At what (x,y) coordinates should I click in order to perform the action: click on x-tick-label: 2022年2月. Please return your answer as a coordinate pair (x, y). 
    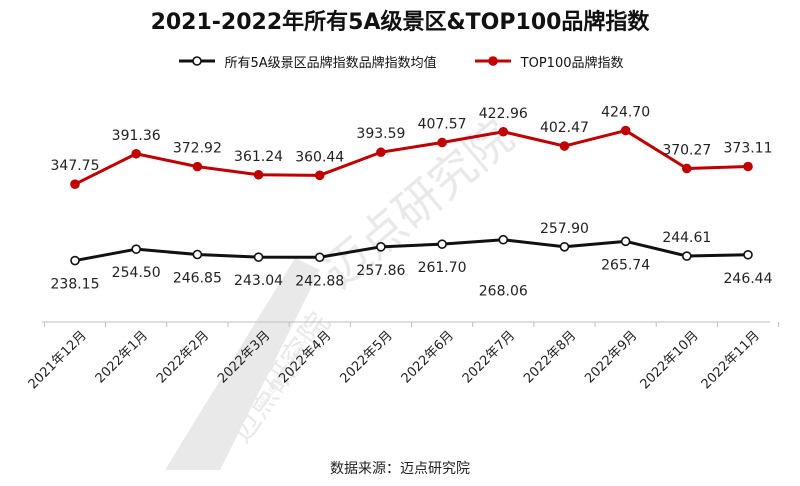
    Looking at the image, I should click on (183, 357).